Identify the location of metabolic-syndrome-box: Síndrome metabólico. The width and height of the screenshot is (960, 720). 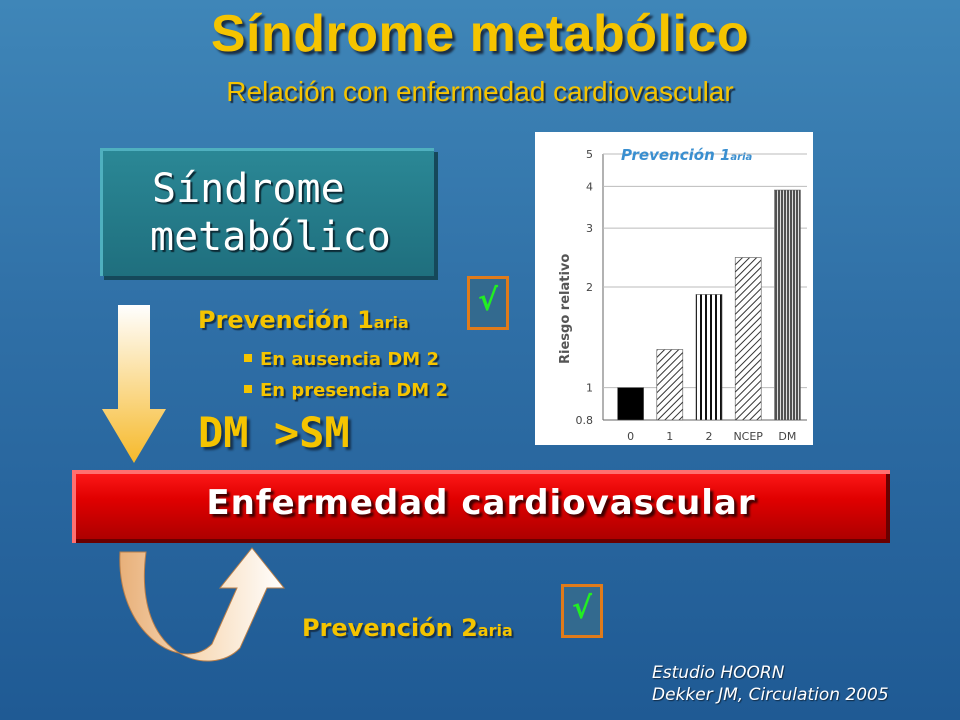
(267, 212).